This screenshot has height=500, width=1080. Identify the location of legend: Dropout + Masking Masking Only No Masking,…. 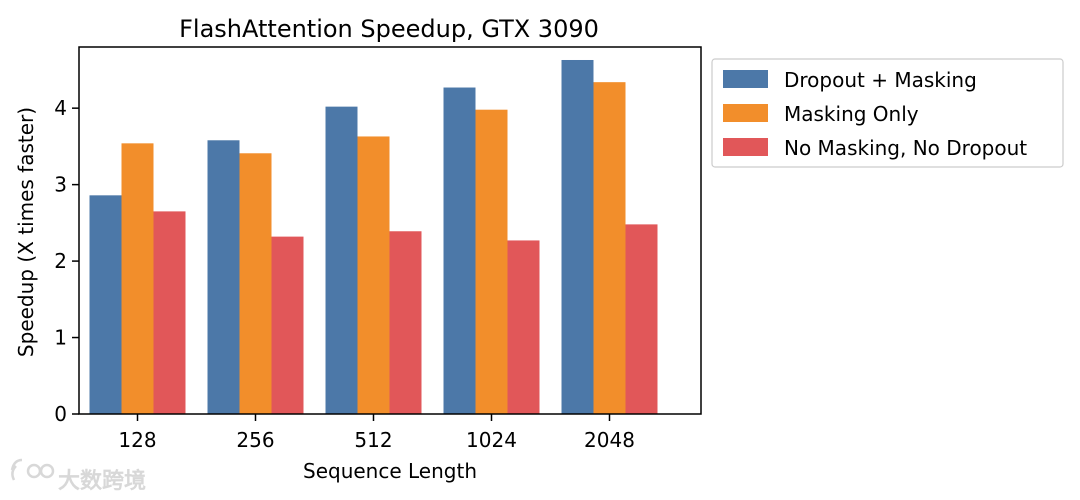
(887, 113).